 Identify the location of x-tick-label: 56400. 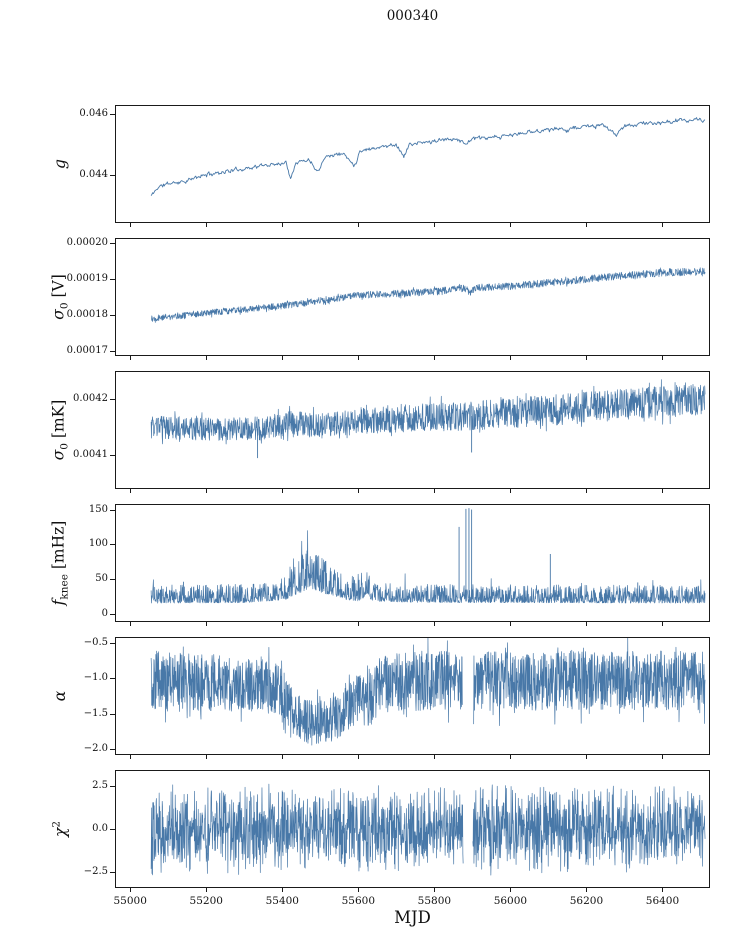
(662, 901).